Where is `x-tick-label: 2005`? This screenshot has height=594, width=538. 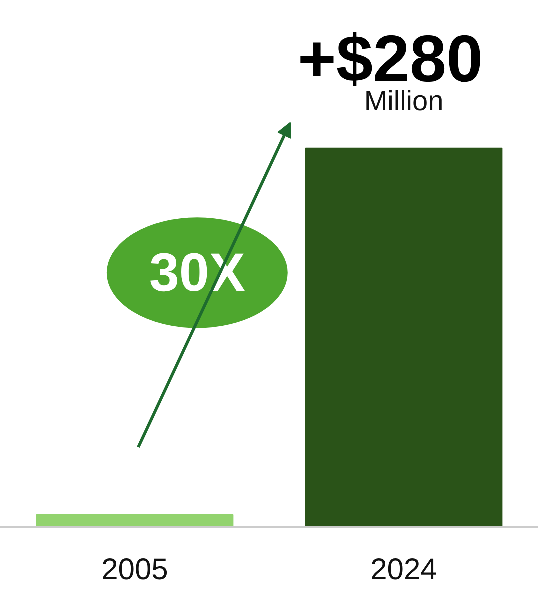 x-tick-label: 2005 is located at coordinates (135, 570).